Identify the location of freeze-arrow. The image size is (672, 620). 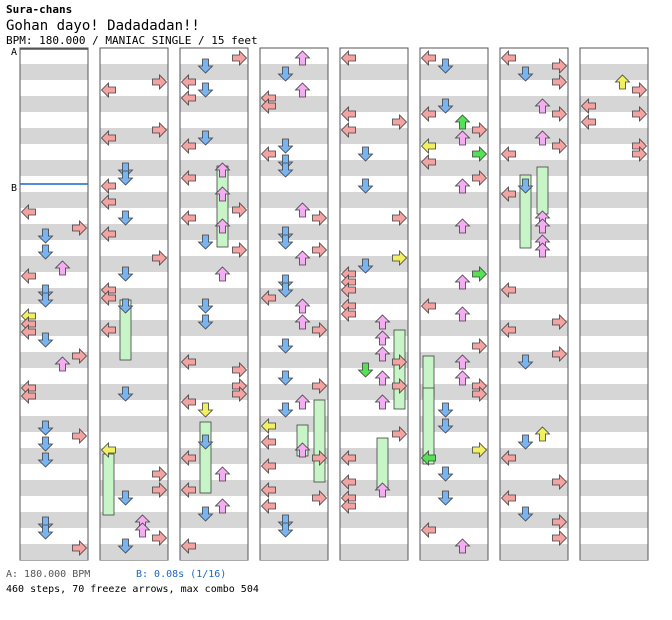
(108, 484).